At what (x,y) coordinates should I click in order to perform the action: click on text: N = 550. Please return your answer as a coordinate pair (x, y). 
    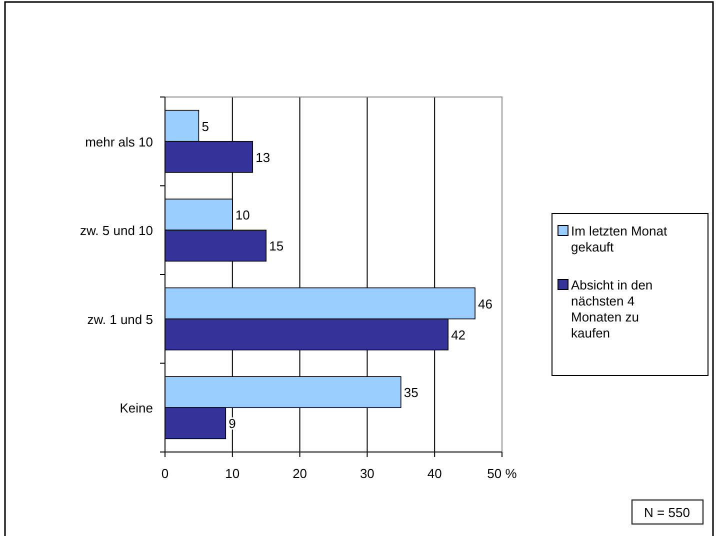
    Looking at the image, I should click on (667, 512).